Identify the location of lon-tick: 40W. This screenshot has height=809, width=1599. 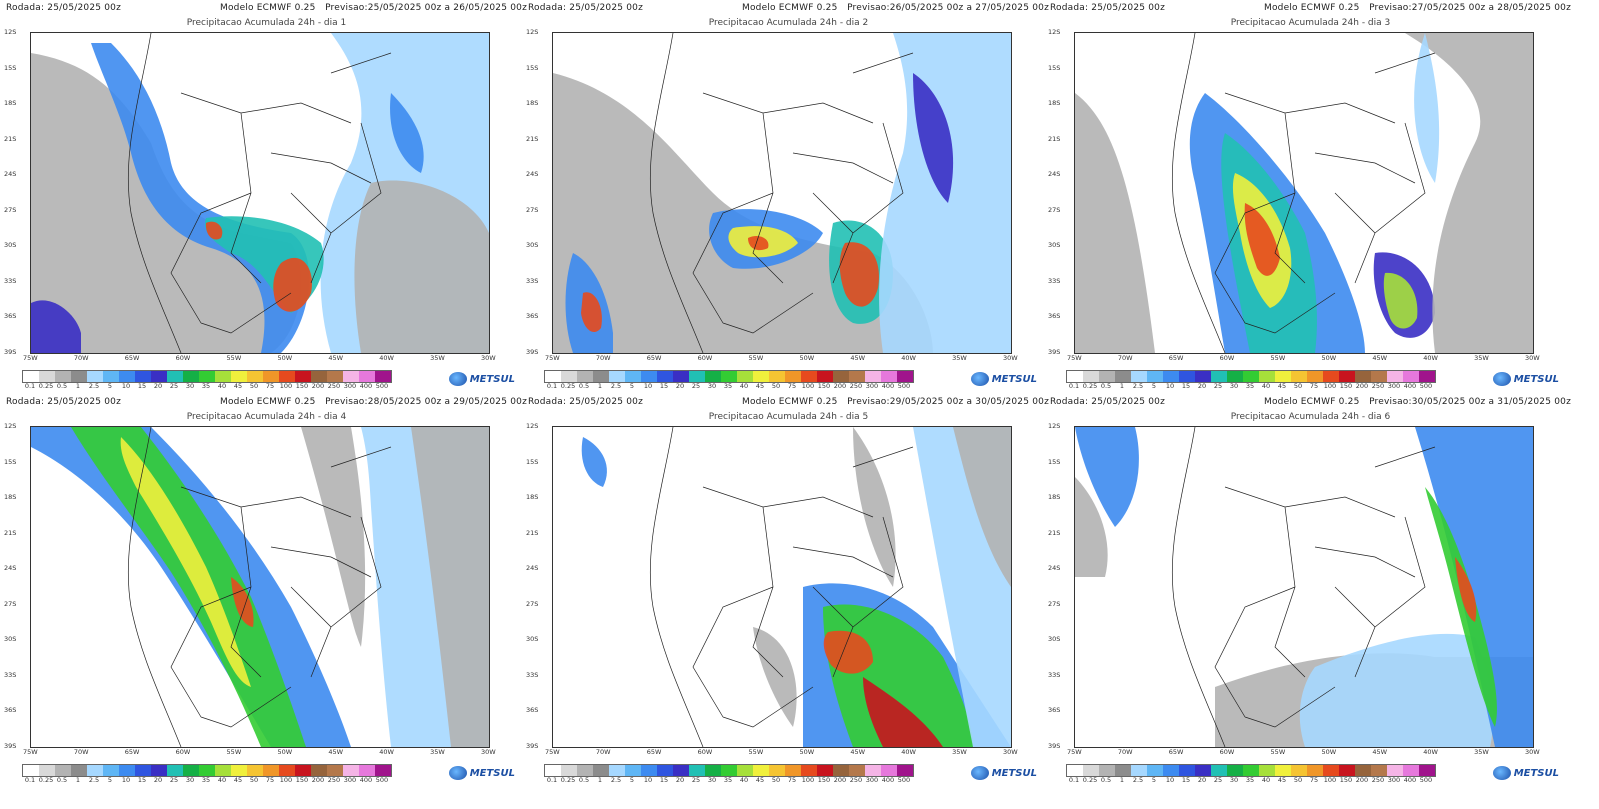
(386, 752).